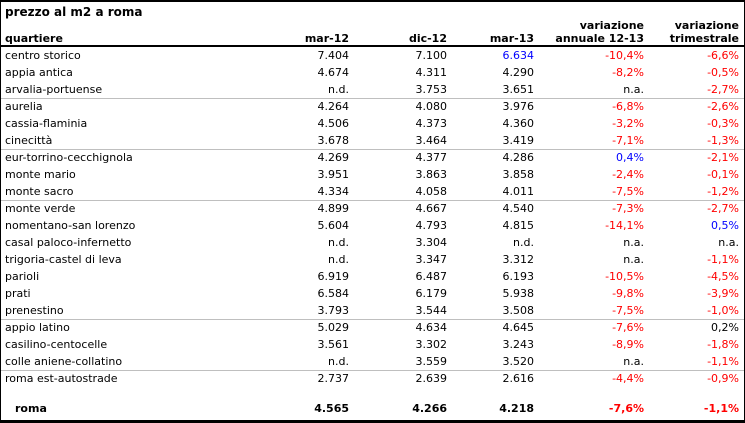 The height and width of the screenshot is (423, 745). What do you see at coordinates (18, 293) in the screenshot?
I see `quartiere-cell: prati` at bounding box center [18, 293].